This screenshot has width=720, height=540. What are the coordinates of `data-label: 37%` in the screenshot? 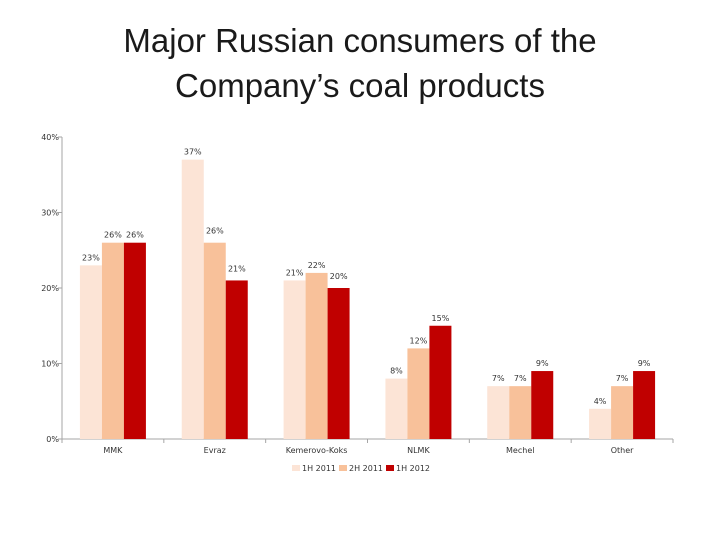 It's located at (193, 152).